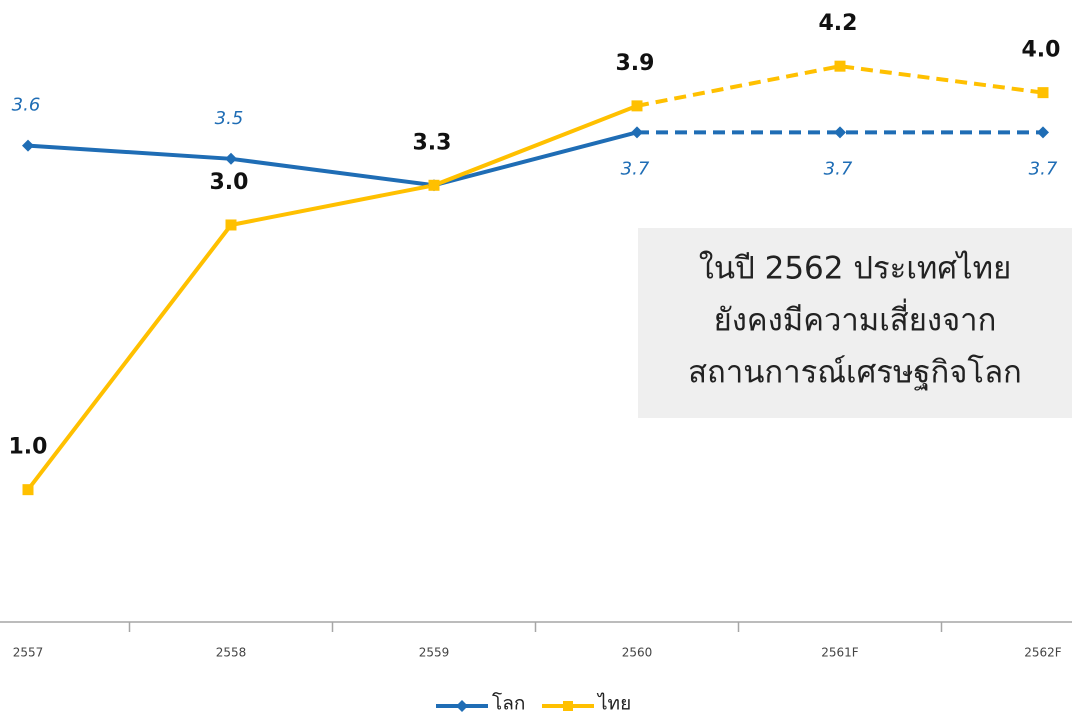  What do you see at coordinates (229, 118) in the screenshot?
I see `data-label: 3.5` at bounding box center [229, 118].